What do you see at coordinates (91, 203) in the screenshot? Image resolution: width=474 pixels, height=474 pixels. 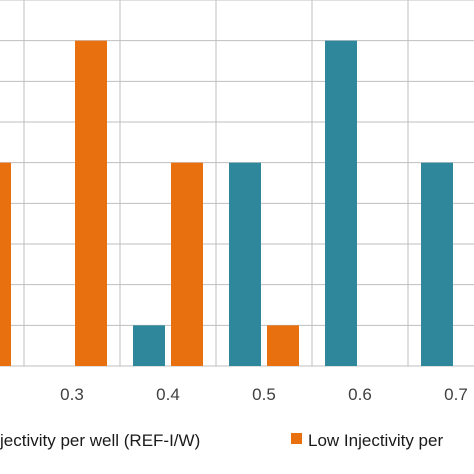 I see `bar-0.3-series-b` at bounding box center [91, 203].